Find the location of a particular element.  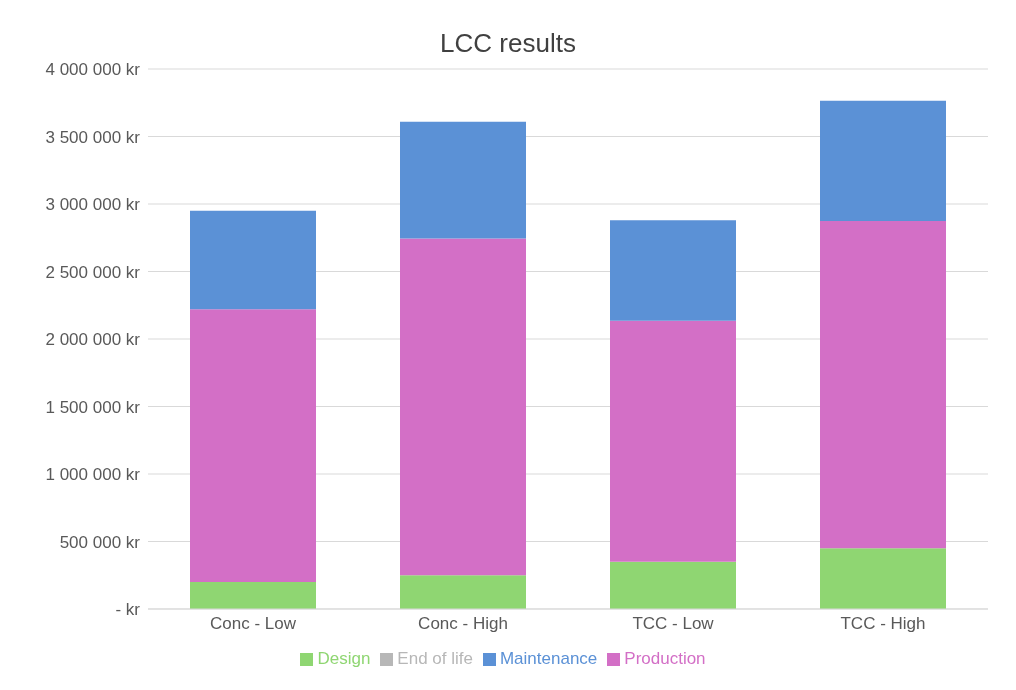

y-tick-label: - kr is located at coordinates (128, 610).